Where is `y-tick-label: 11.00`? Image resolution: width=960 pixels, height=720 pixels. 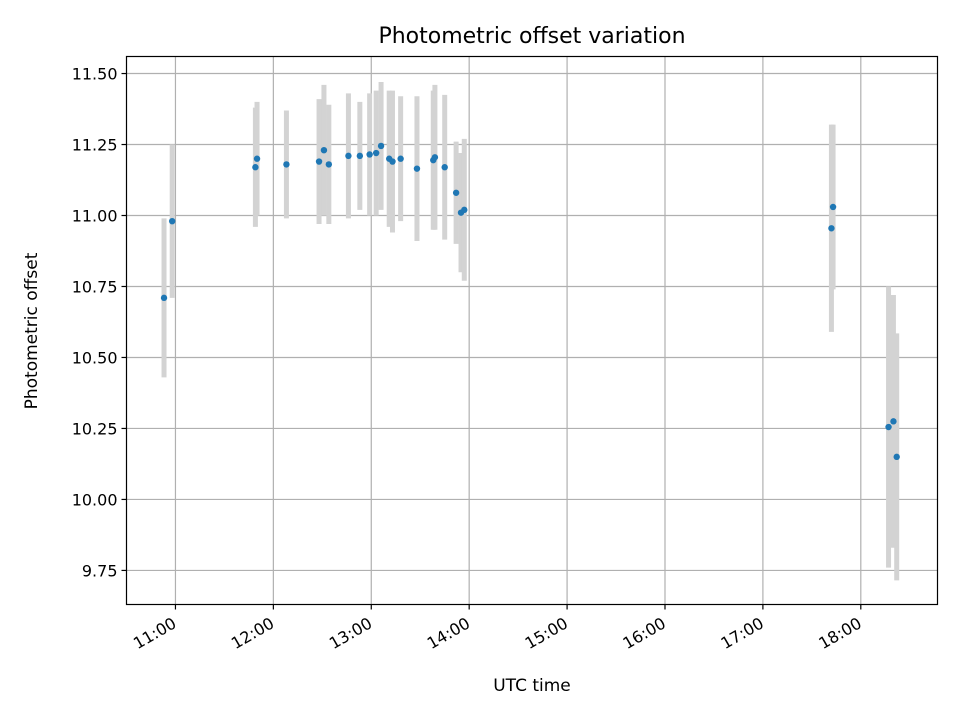 y-tick-label: 11.00 is located at coordinates (95, 216).